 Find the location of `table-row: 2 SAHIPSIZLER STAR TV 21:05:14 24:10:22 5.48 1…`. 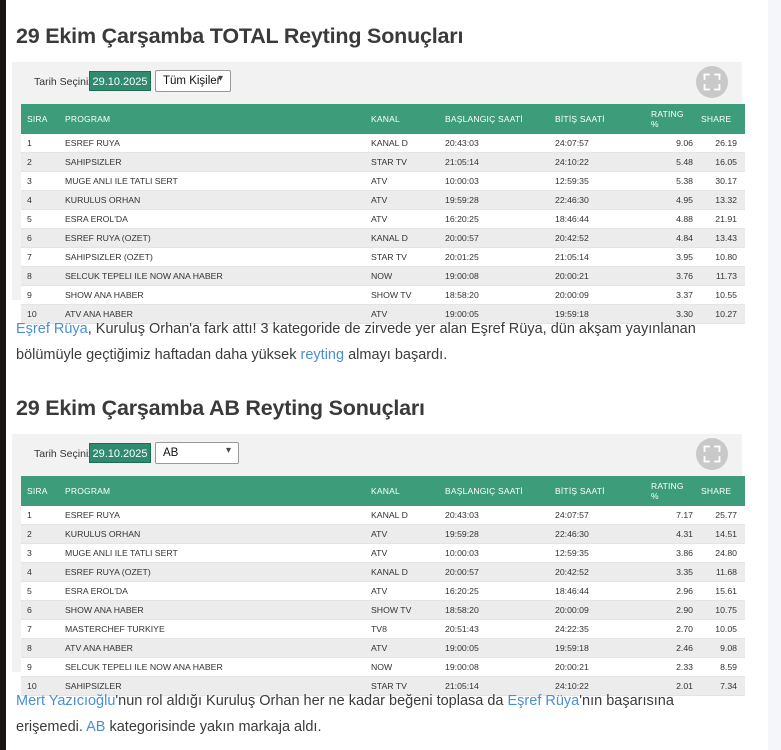

table-row: 2 SAHIPSIZLER STAR TV 21:05:14 24:10:22 5.48 1… is located at coordinates (383, 162).